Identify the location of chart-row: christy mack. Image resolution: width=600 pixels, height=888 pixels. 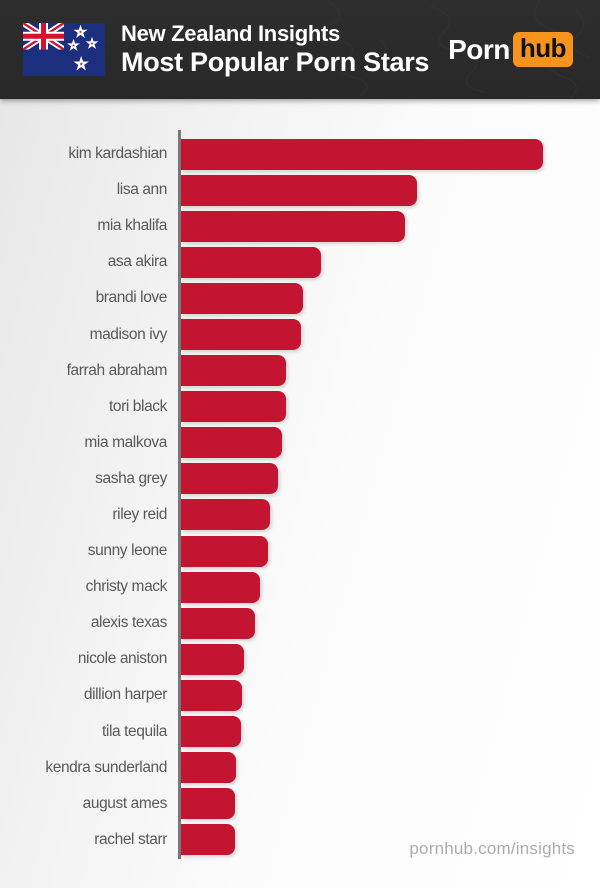
(300, 587).